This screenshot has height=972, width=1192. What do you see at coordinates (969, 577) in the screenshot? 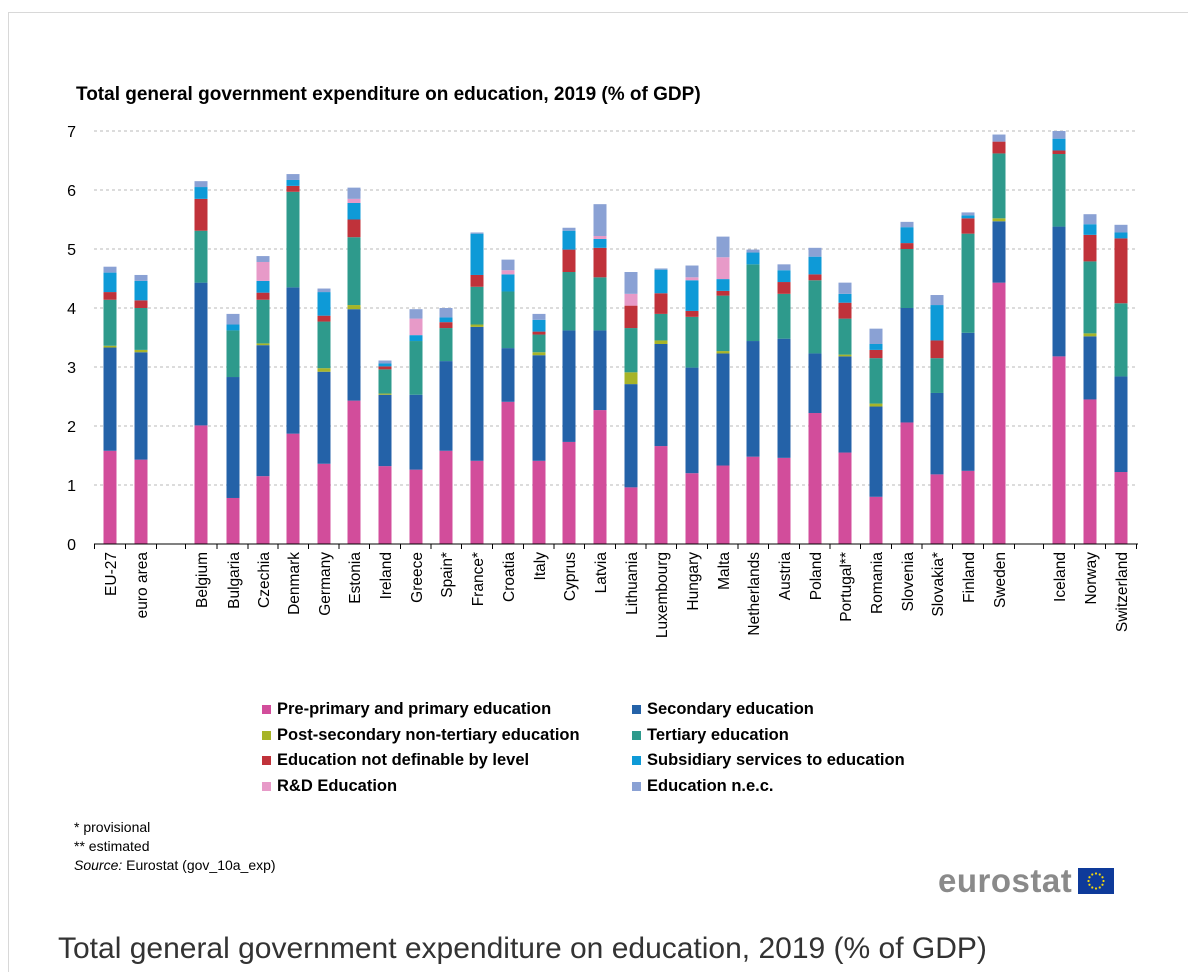
I see `x-category-label: Finland` at bounding box center [969, 577].